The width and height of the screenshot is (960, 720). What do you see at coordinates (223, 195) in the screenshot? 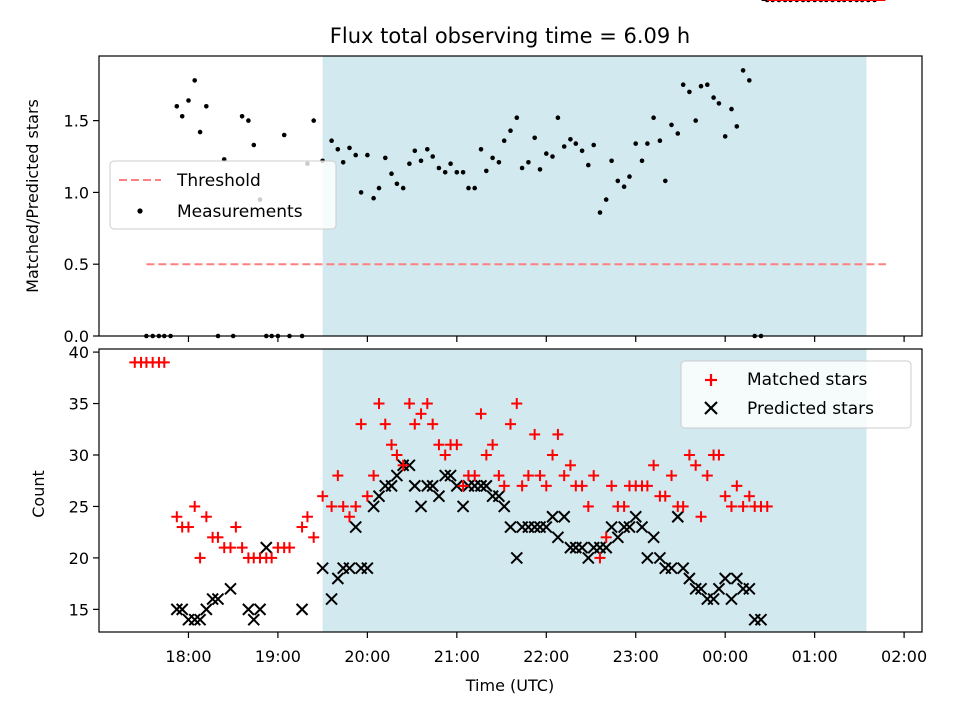
I see `top-legend: Threshold Measurements` at bounding box center [223, 195].